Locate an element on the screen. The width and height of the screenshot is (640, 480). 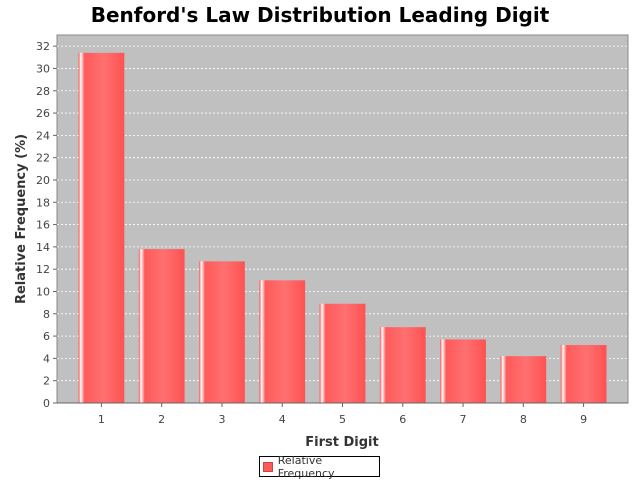
y-tick-label: 14 is located at coordinates (43, 247).